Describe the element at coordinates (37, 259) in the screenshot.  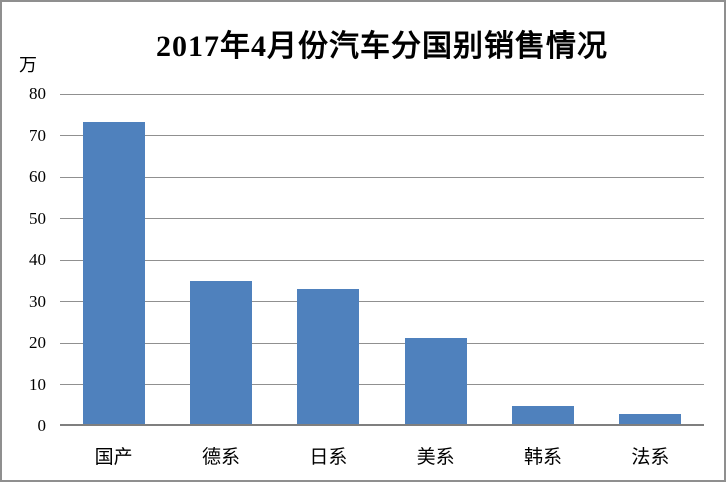
I see `y-tick-label: 40` at that location.